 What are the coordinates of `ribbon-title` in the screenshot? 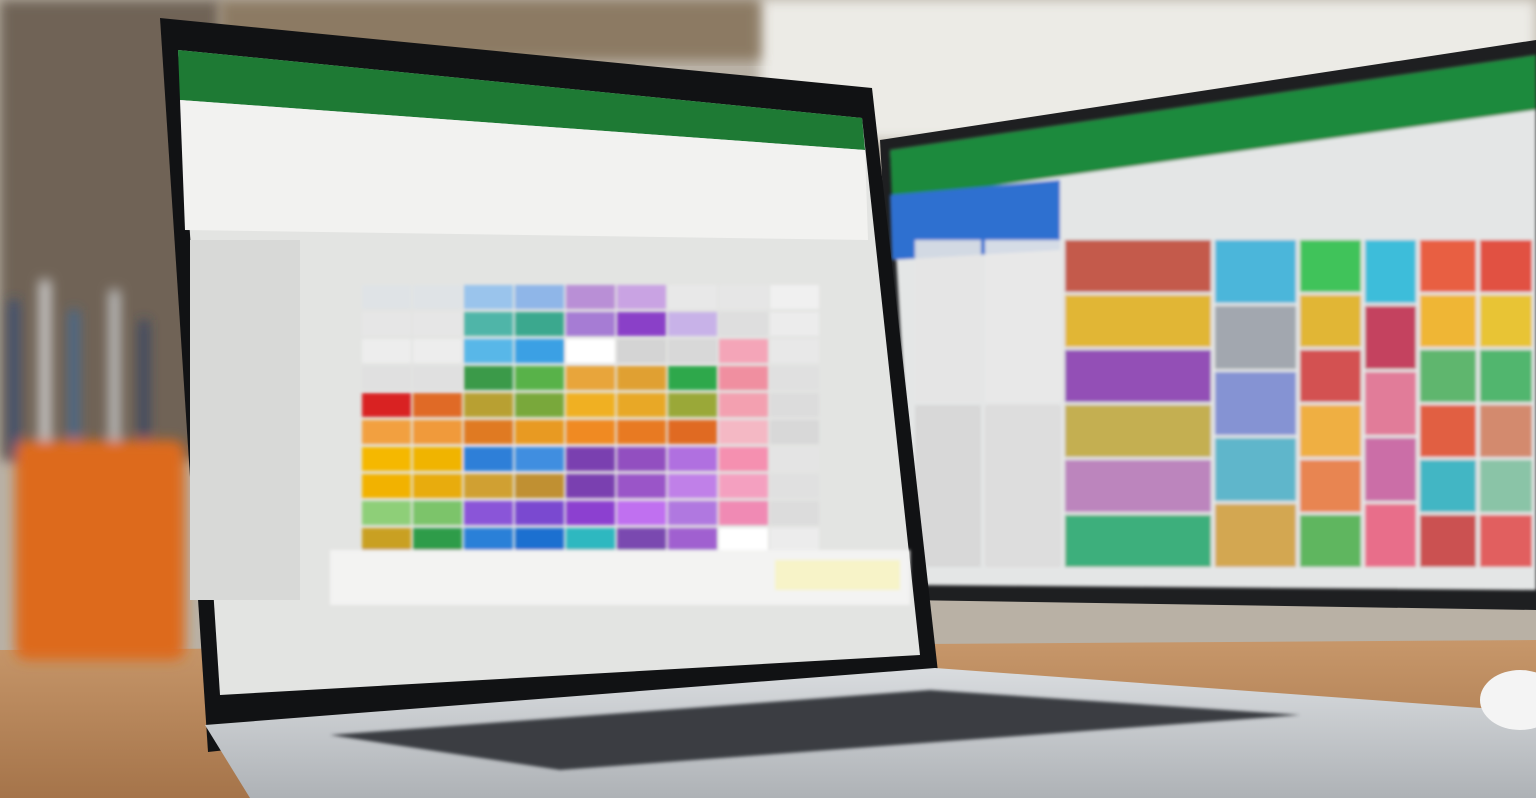 It's located at (521, 100).